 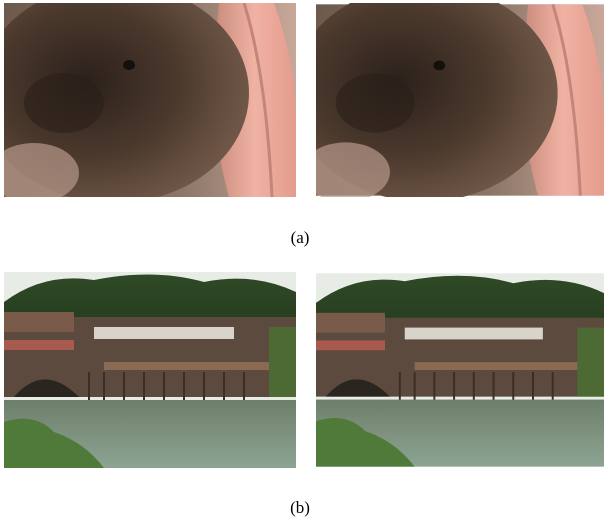 What do you see at coordinates (300, 507) in the screenshot?
I see `caption: (b)` at bounding box center [300, 507].